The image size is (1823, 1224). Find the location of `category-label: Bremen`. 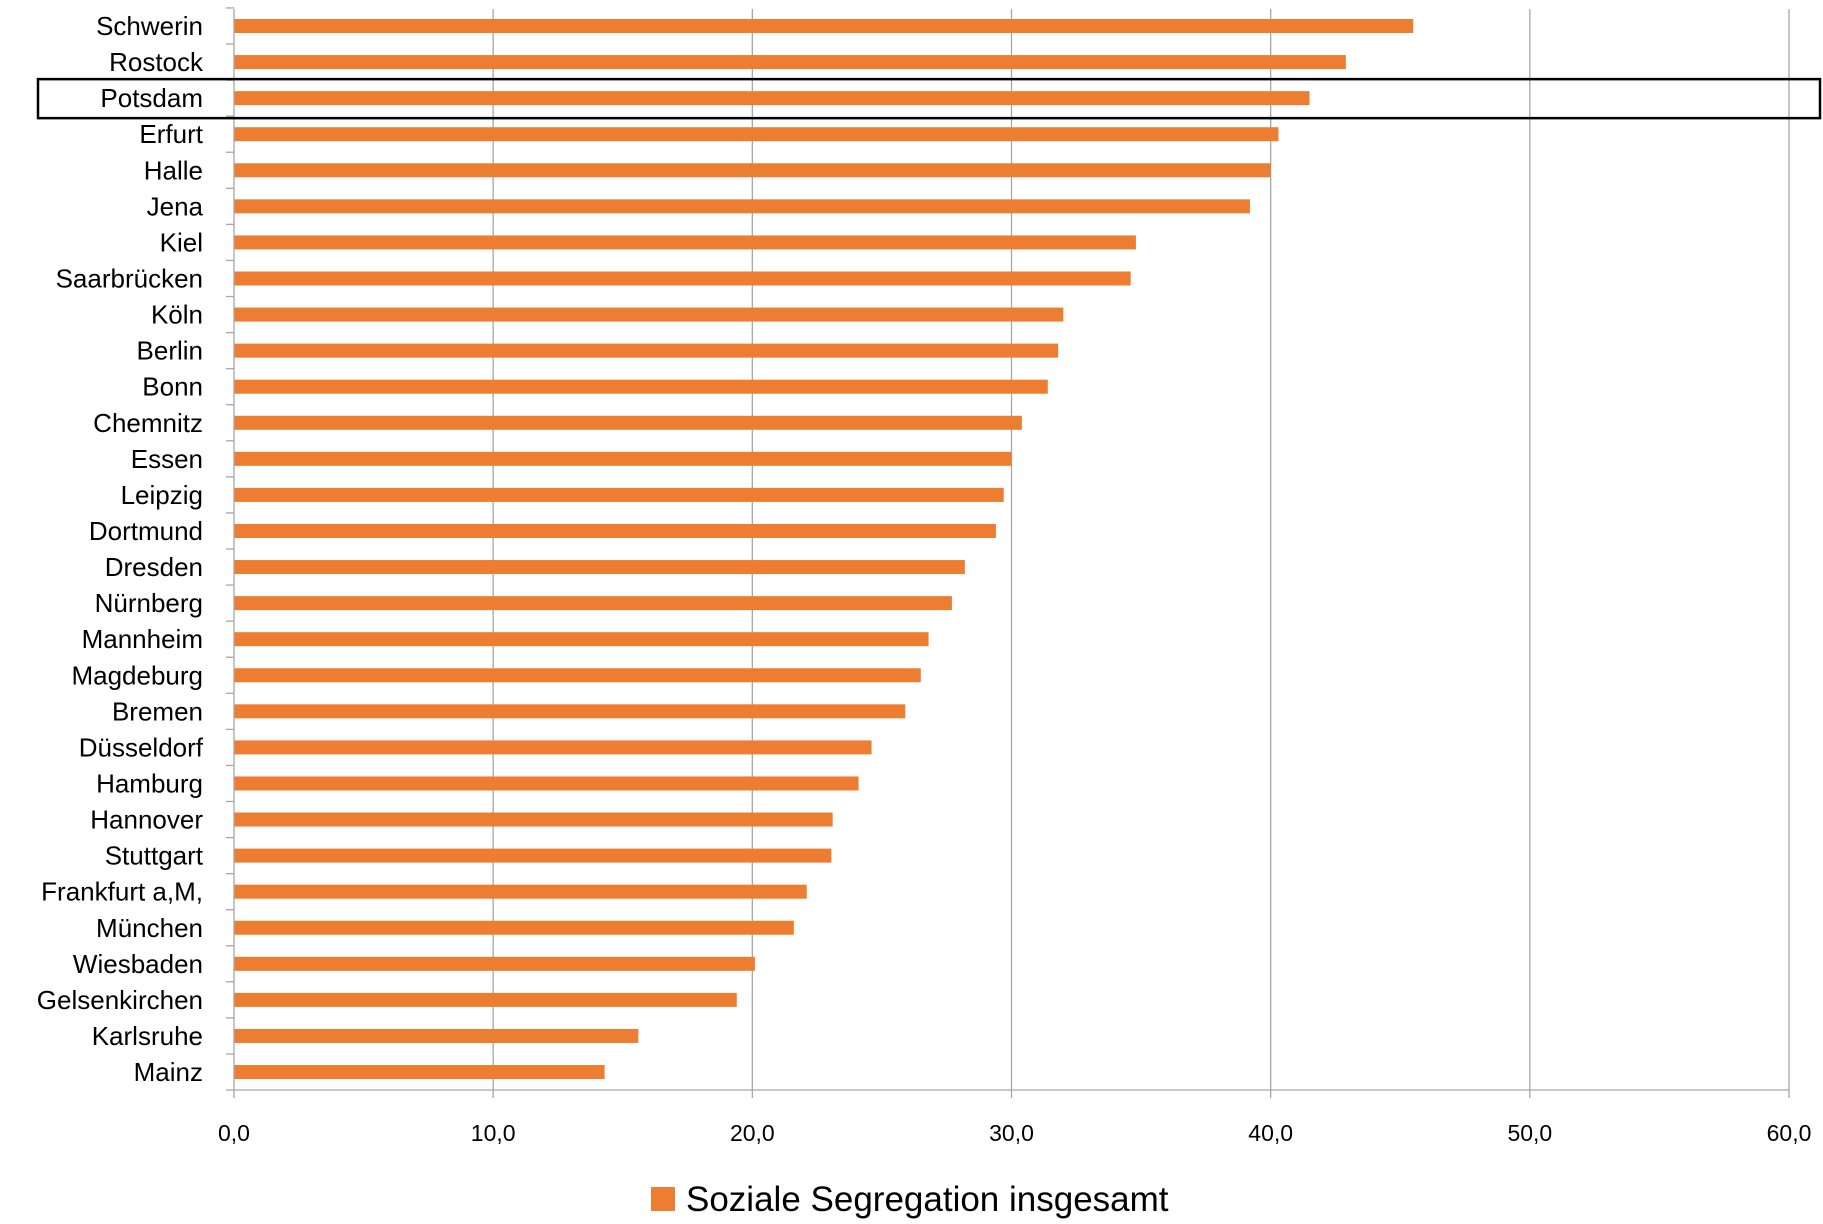

category-label: Bremen is located at coordinates (157, 711).